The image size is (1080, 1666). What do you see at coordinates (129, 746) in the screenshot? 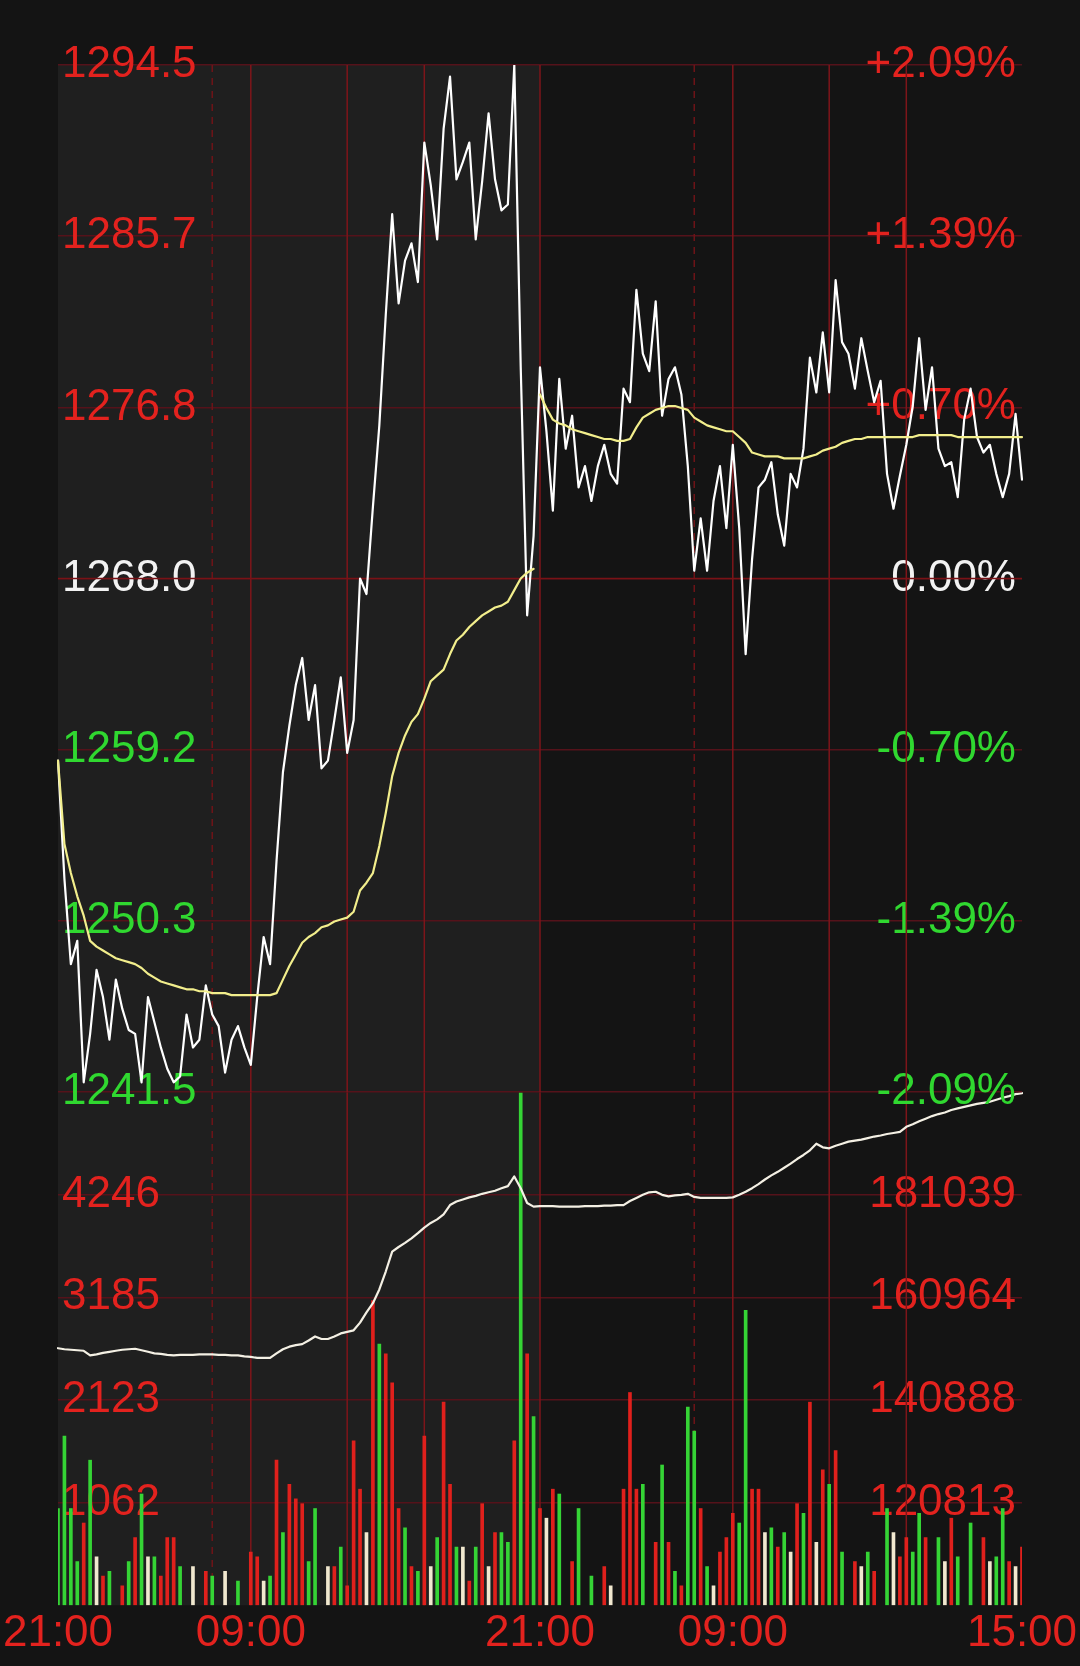
I see `y-tick-label: 1259.2` at bounding box center [129, 746].